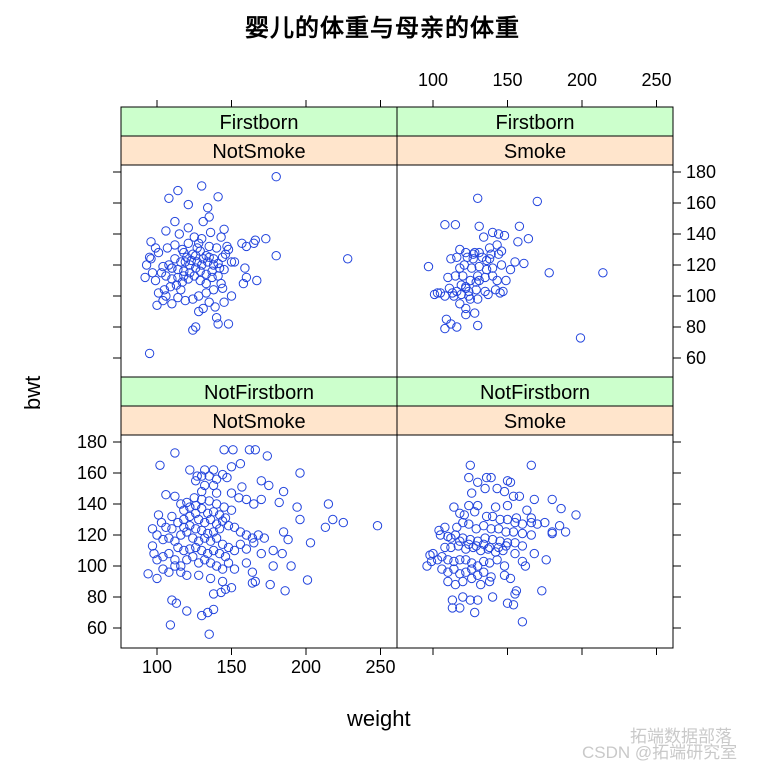 The image size is (765, 765). What do you see at coordinates (32, 392) in the screenshot?
I see `y-axis-label: bwt` at bounding box center [32, 392].